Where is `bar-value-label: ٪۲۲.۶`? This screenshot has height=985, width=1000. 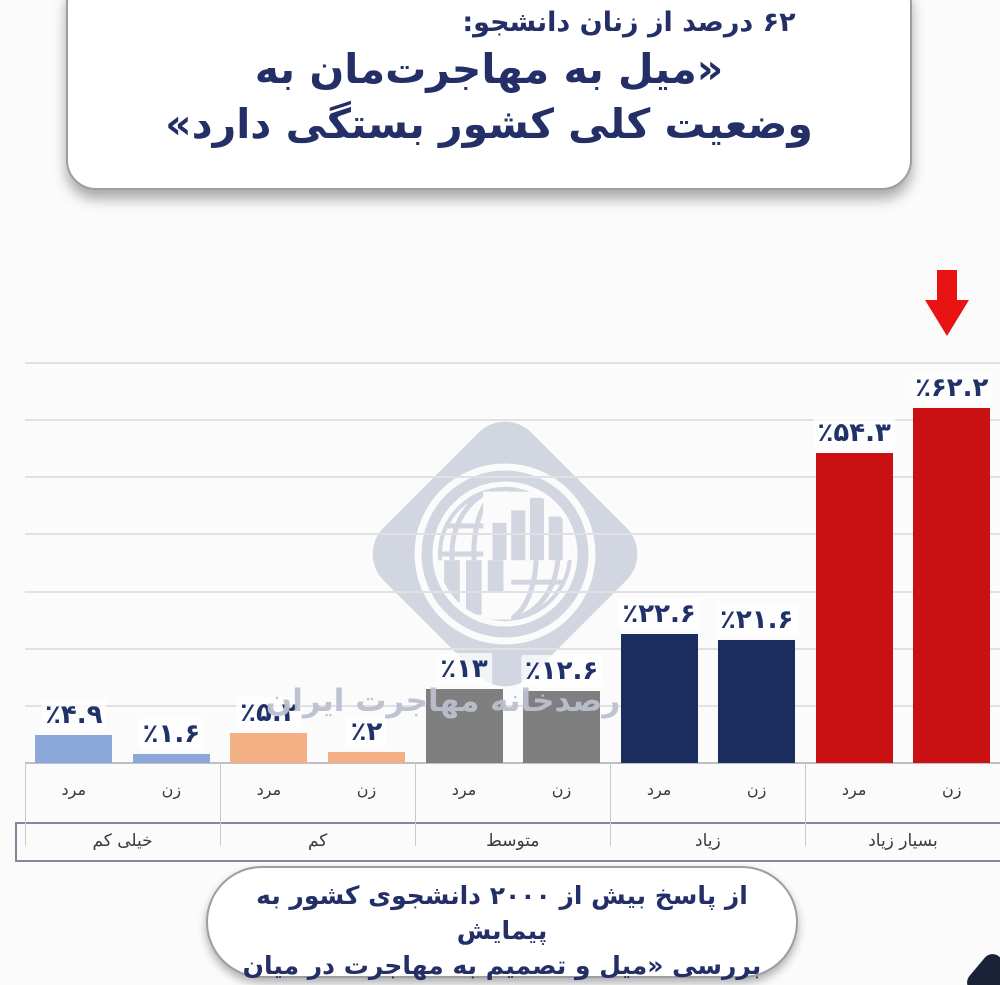
bar-value-label: ٪۲۲.۶ is located at coordinates (659, 614).